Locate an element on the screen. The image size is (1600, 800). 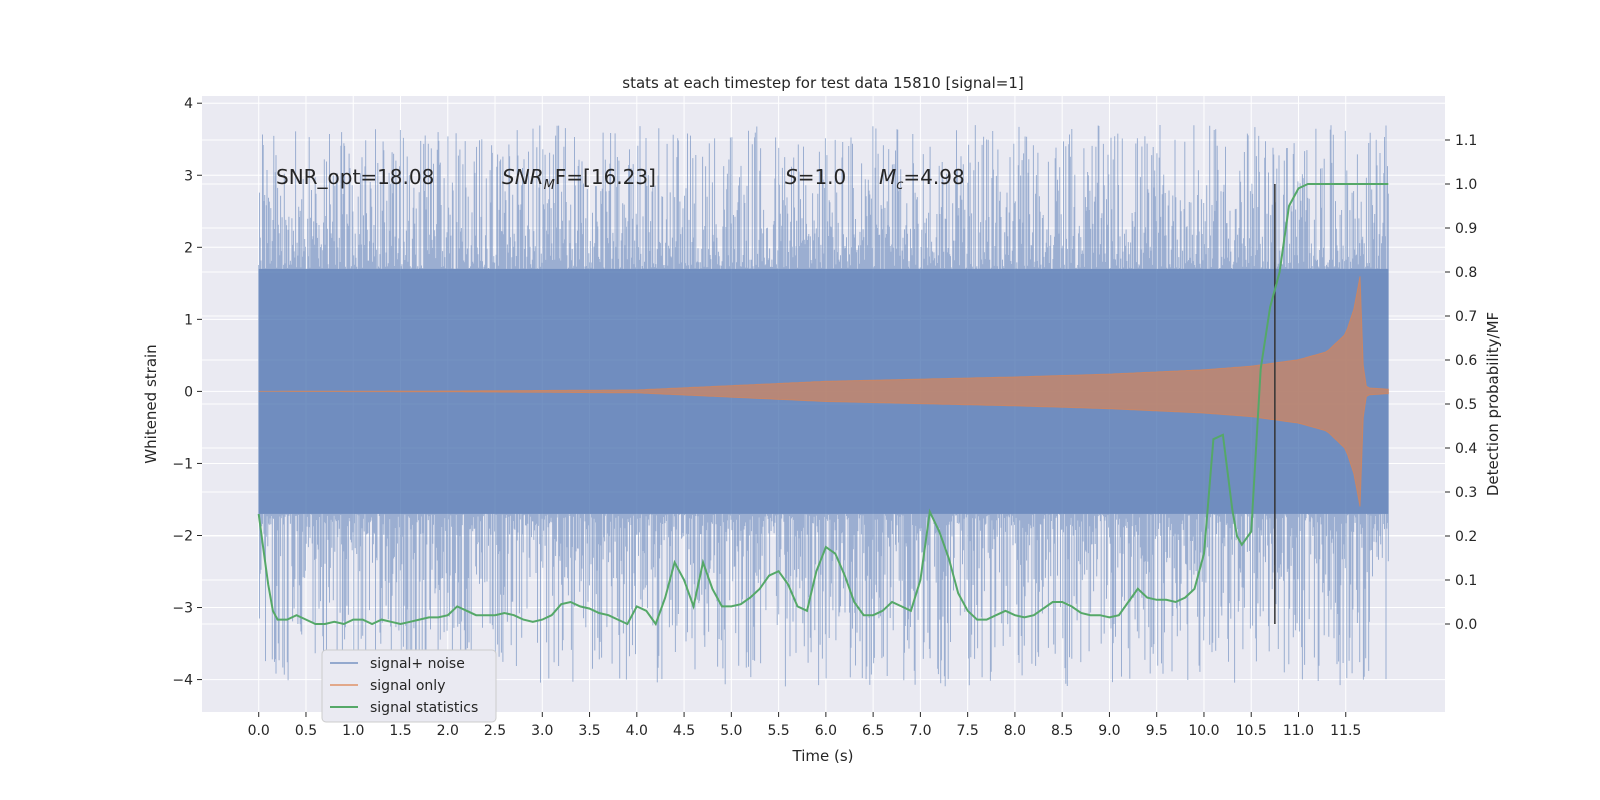
x-tick-label: 10.5 is located at coordinates (1251, 731).